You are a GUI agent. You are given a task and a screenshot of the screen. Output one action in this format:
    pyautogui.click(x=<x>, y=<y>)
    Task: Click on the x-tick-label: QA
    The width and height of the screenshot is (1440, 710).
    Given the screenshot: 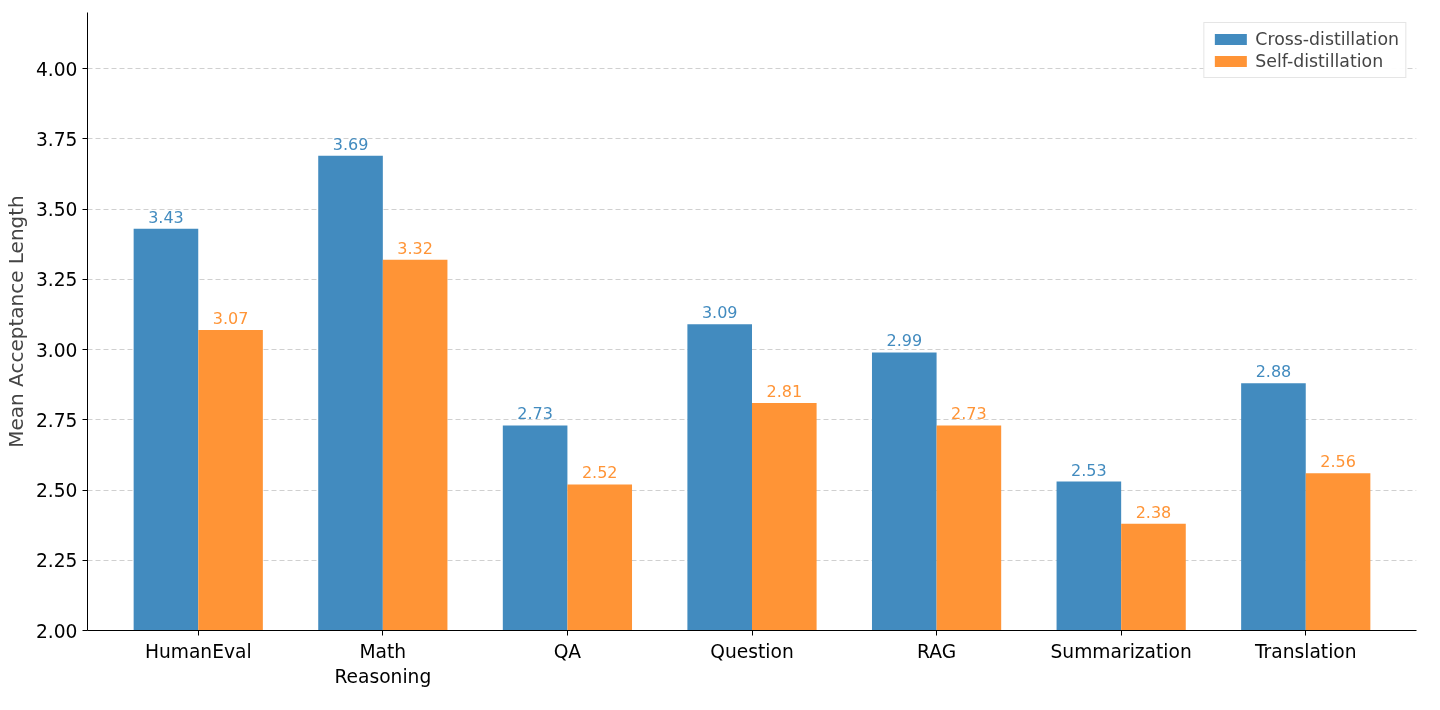 What is the action you would take?
    pyautogui.click(x=567, y=651)
    